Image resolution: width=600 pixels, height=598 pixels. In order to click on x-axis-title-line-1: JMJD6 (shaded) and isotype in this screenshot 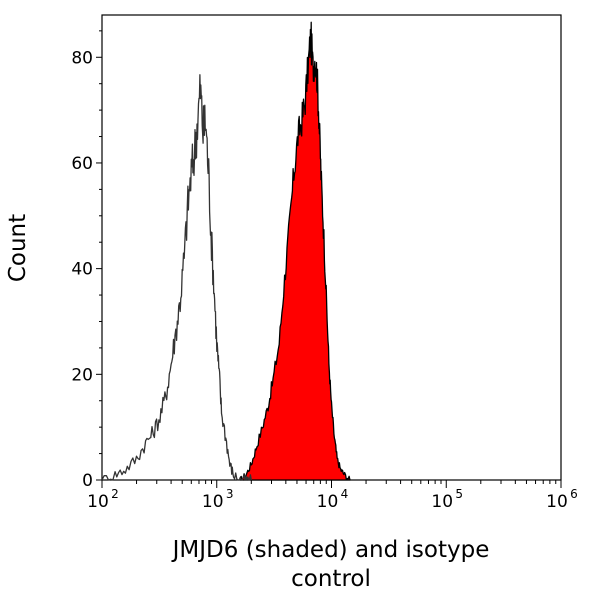, I will do `click(330, 550)`.